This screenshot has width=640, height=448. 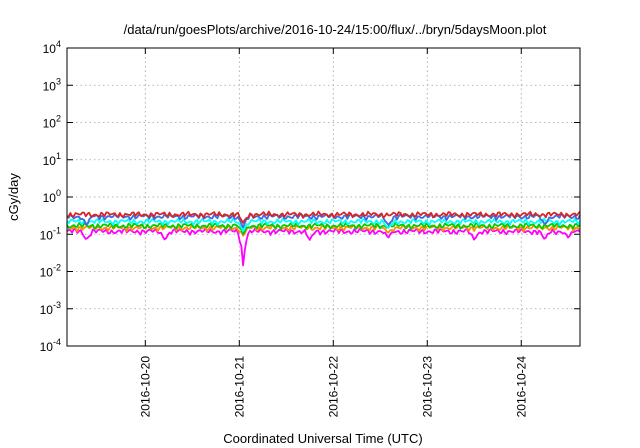 I want to click on y-tick-label: 10³, so click(x=52, y=84).